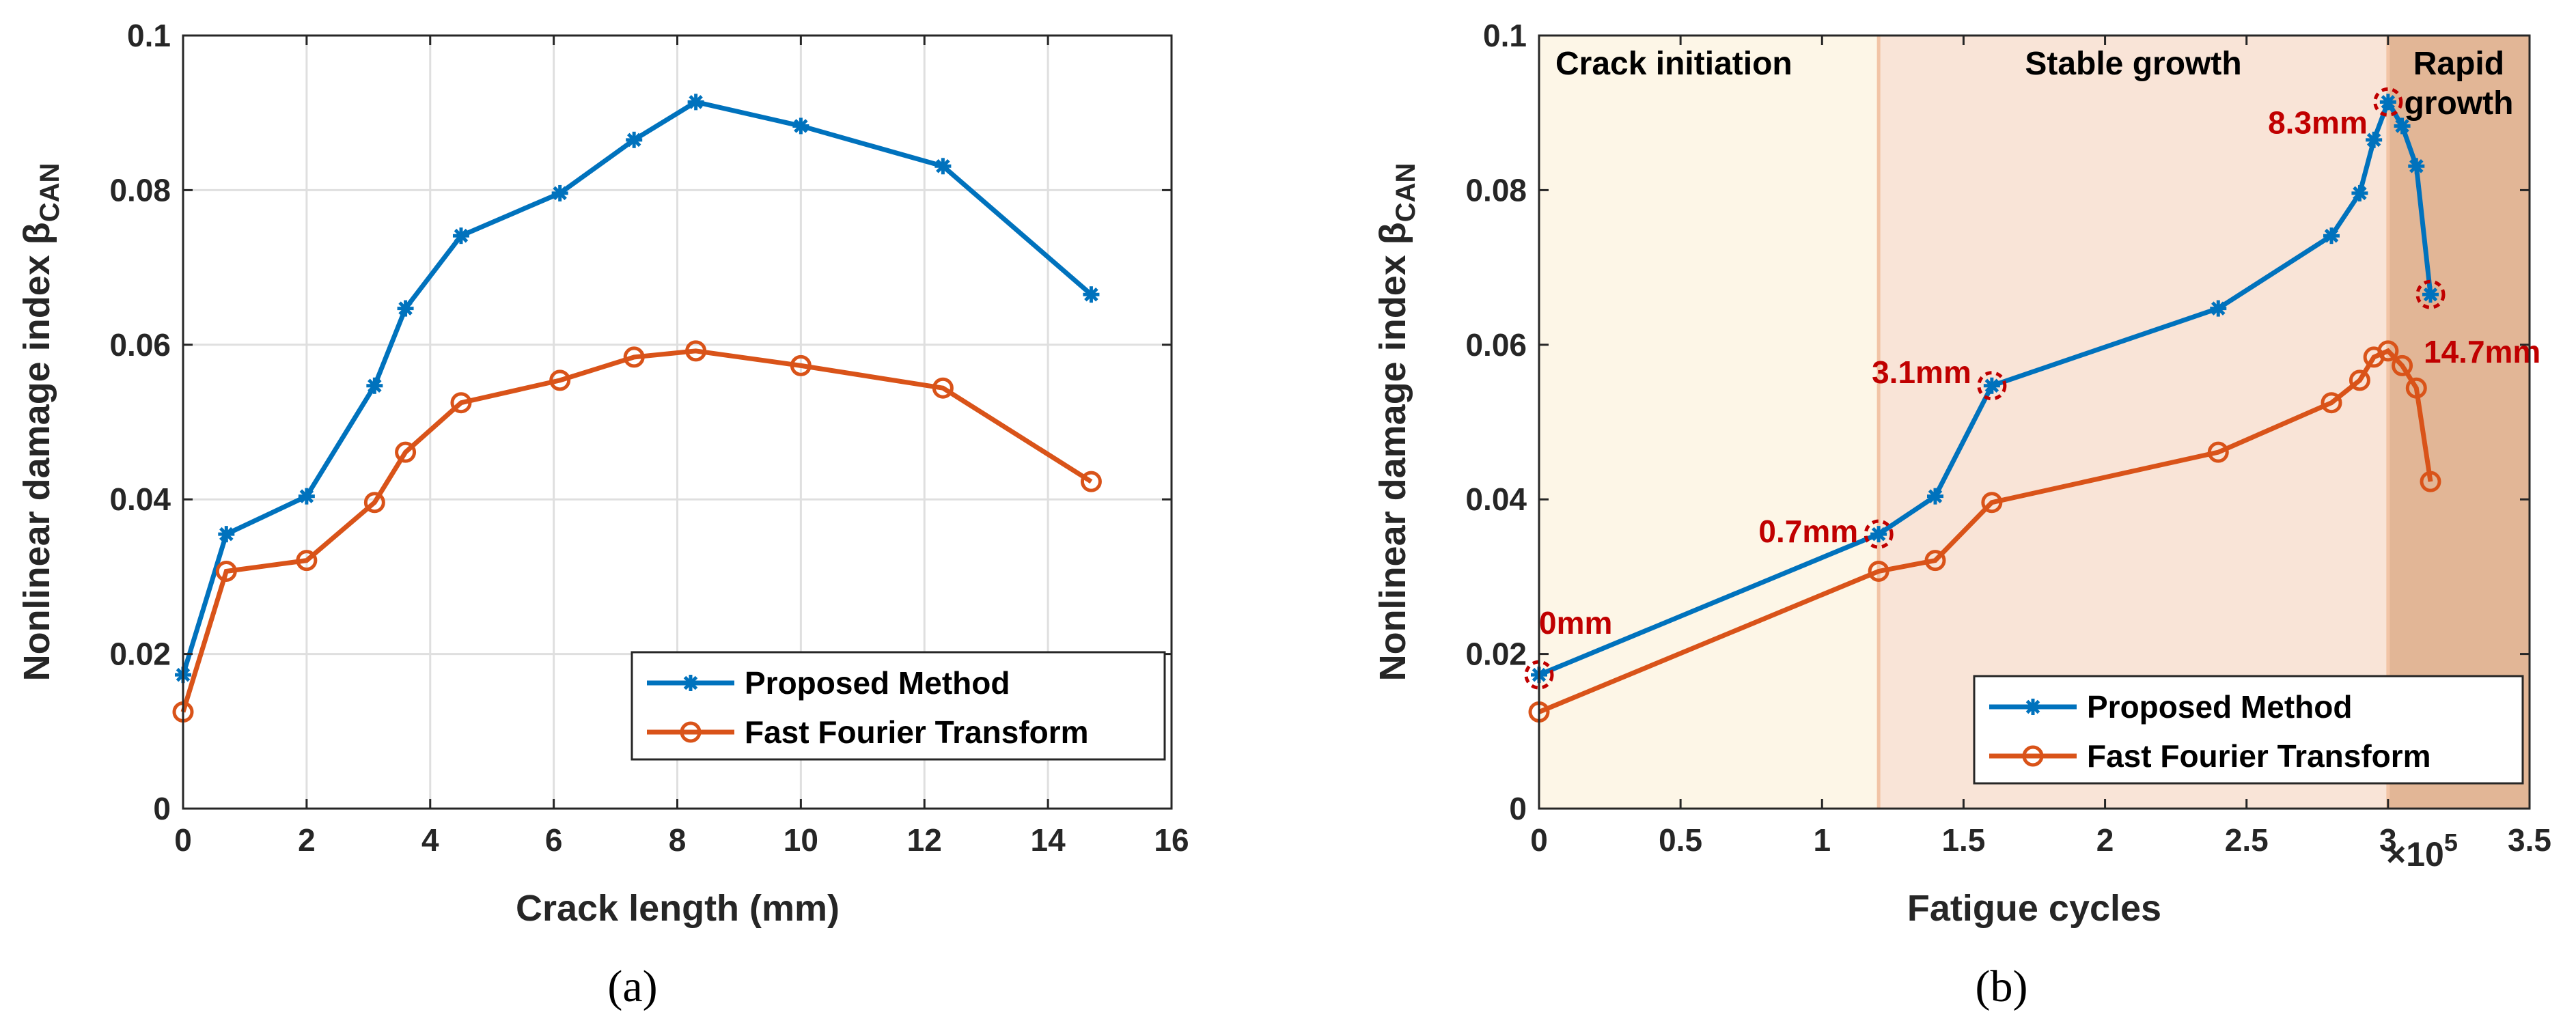 This screenshot has height=1021, width=2576. Describe the element at coordinates (1808, 531) in the screenshot. I see `chart-b-annotation-label-1: 0.7mm` at that location.